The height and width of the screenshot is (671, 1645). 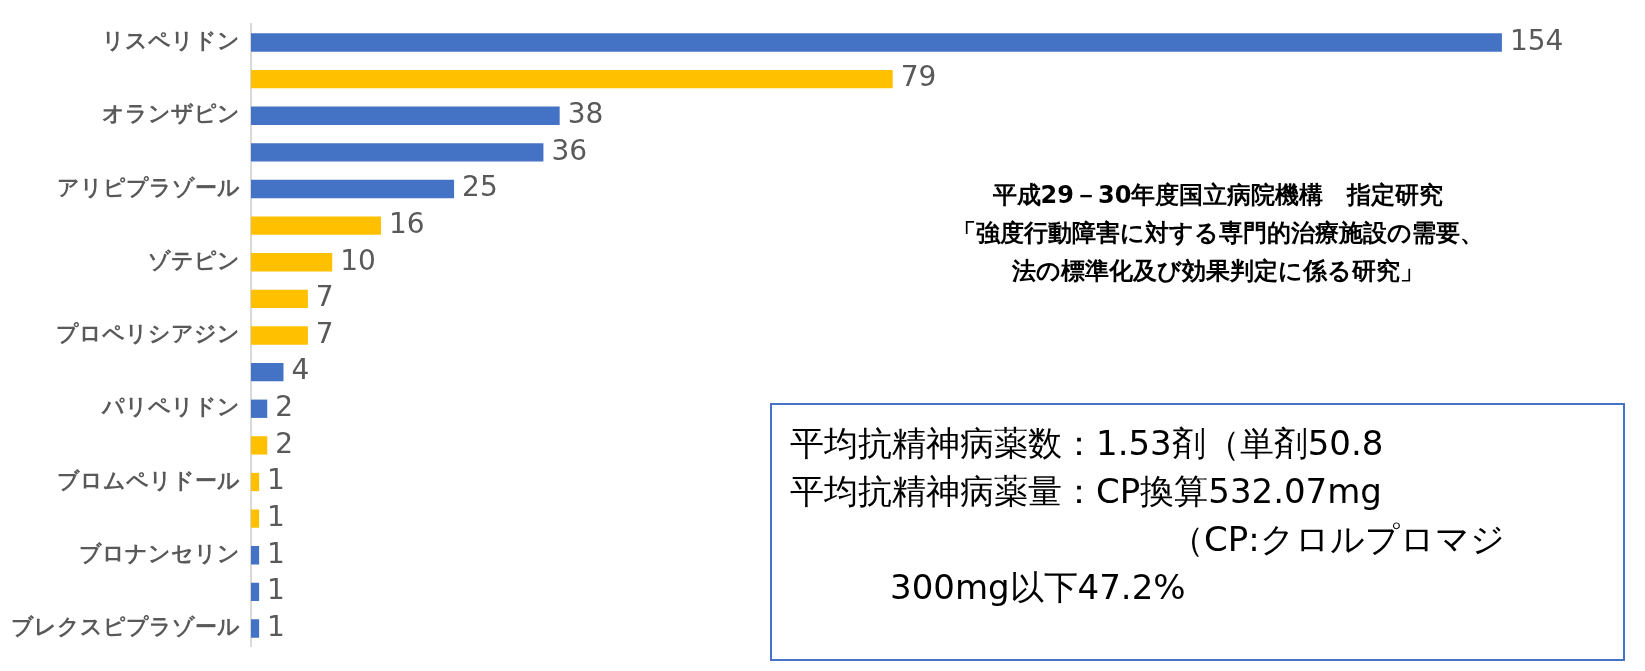 I want to click on y-tick-label: ブレクスピプラゾール, so click(x=125, y=627).